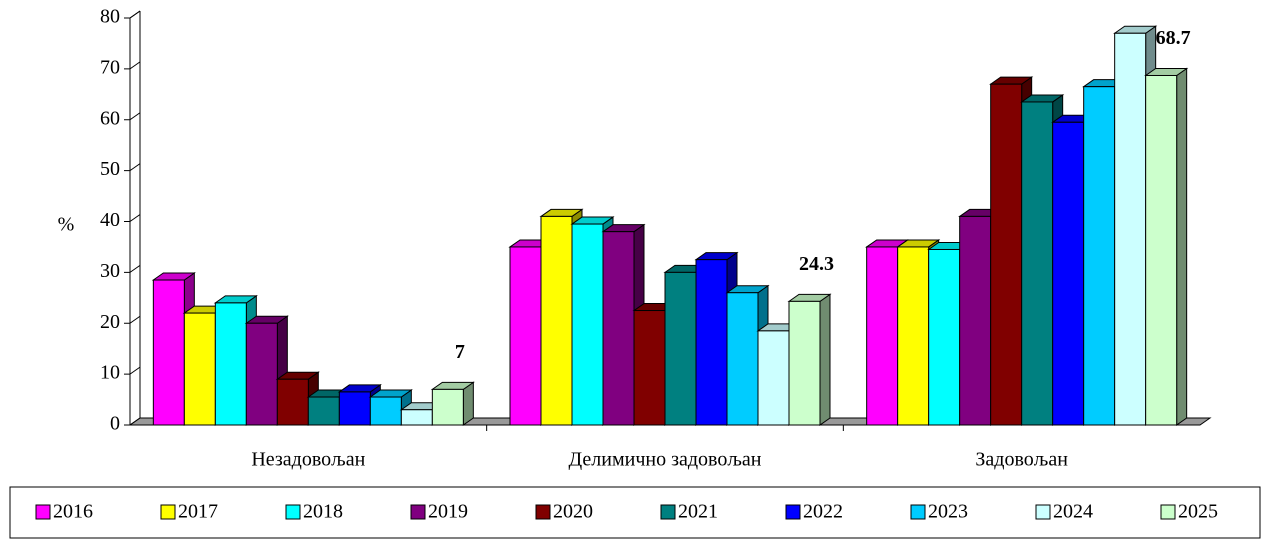 This screenshot has height=546, width=1270. What do you see at coordinates (1198, 512) in the screenshot?
I see `legend-label: 2025` at bounding box center [1198, 512].